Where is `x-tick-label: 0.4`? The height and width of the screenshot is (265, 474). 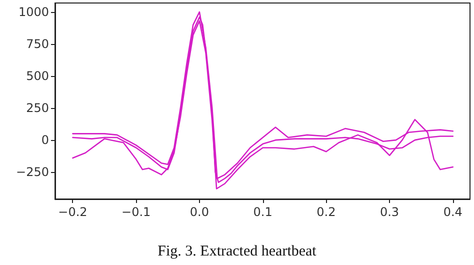 x-tick-label: 0.4 is located at coordinates (452, 212).